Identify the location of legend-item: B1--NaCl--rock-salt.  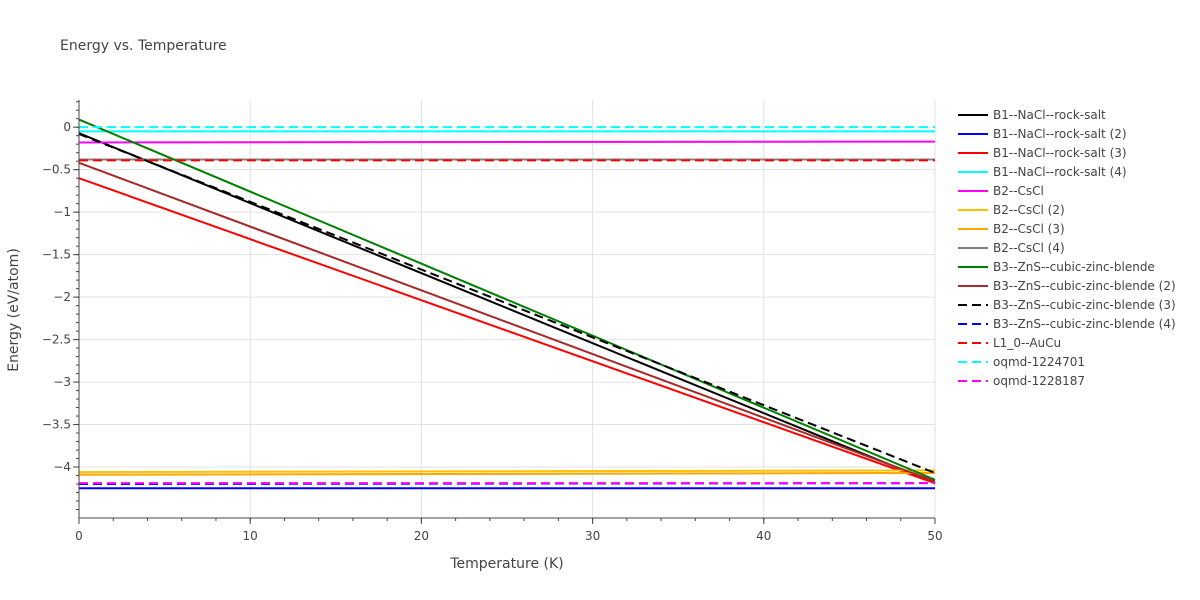
(1032, 115).